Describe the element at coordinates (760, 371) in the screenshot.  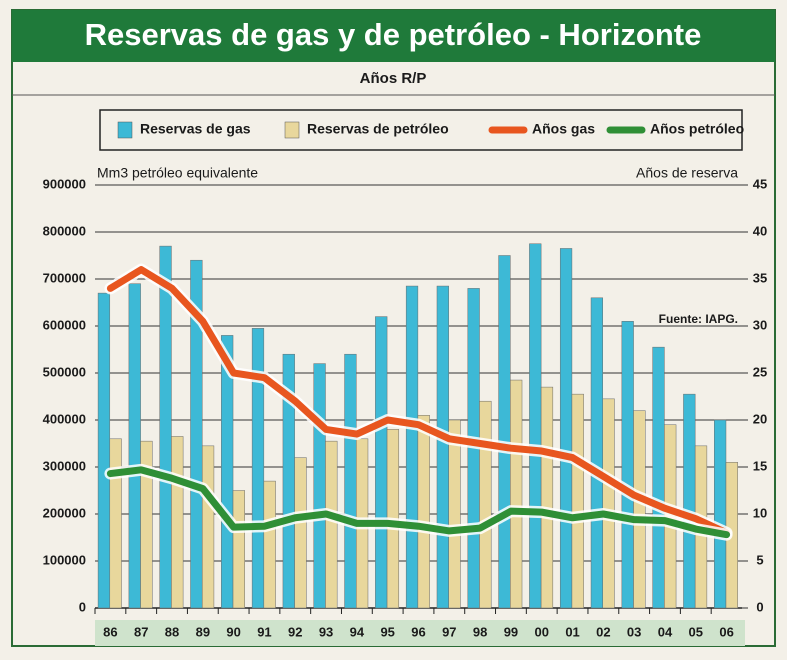
I see `y2-tick-label: 25` at that location.